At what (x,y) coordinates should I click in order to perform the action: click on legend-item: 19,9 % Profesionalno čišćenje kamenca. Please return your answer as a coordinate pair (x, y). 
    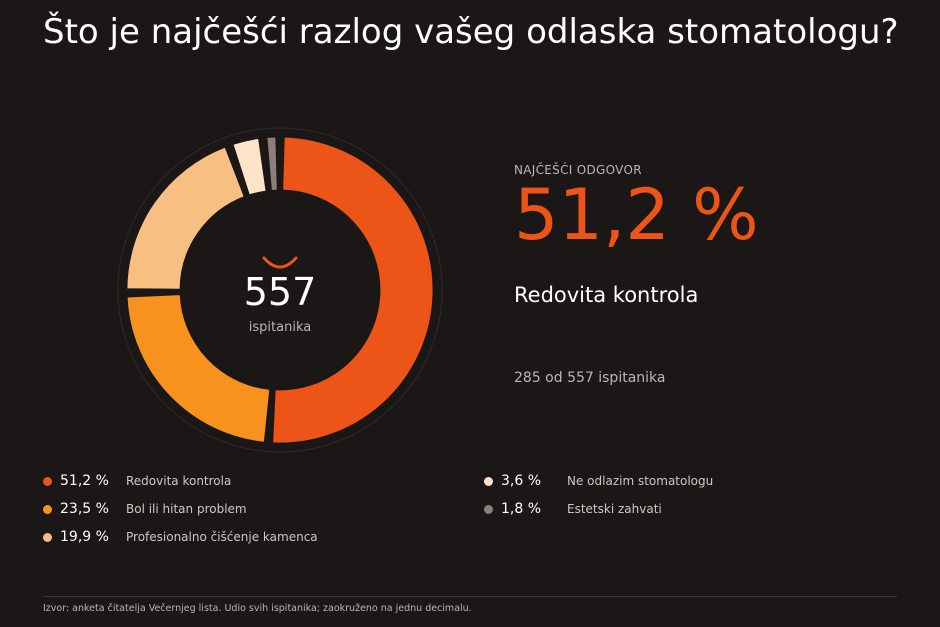
    Looking at the image, I should click on (180, 537).